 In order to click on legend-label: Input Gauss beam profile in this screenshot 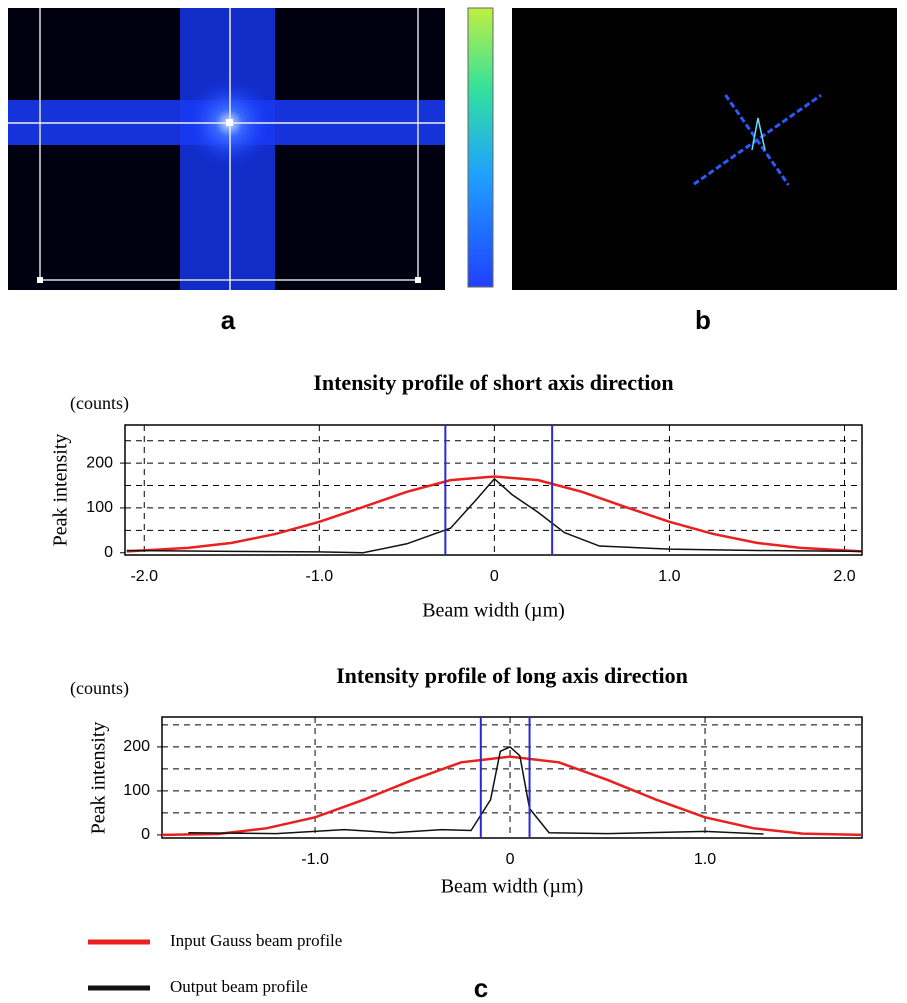, I will do `click(256, 940)`.